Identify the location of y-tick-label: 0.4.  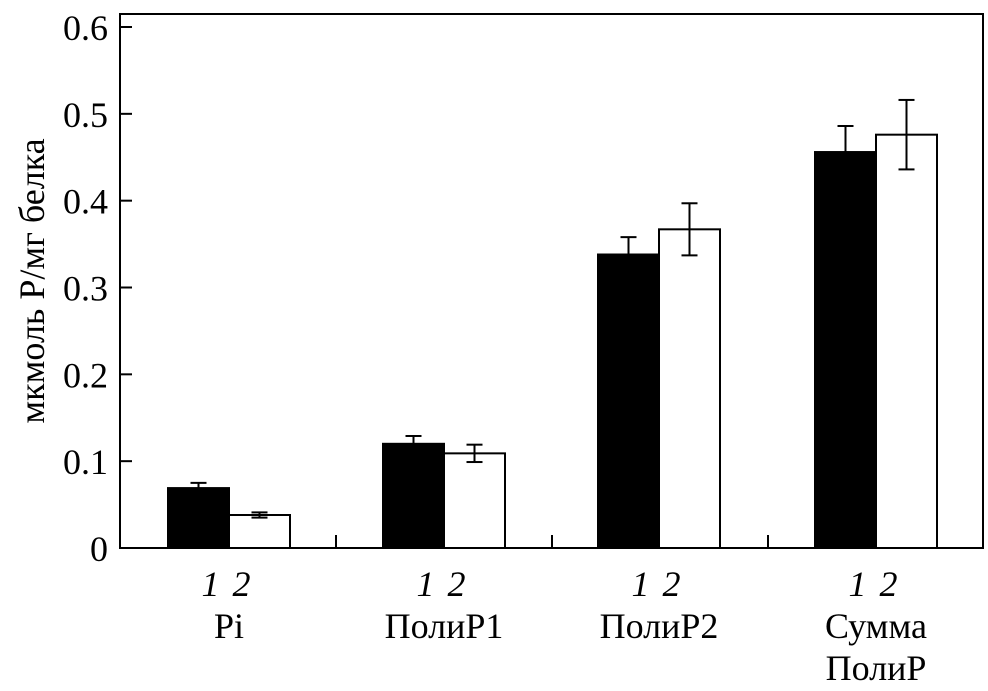
(85, 202).